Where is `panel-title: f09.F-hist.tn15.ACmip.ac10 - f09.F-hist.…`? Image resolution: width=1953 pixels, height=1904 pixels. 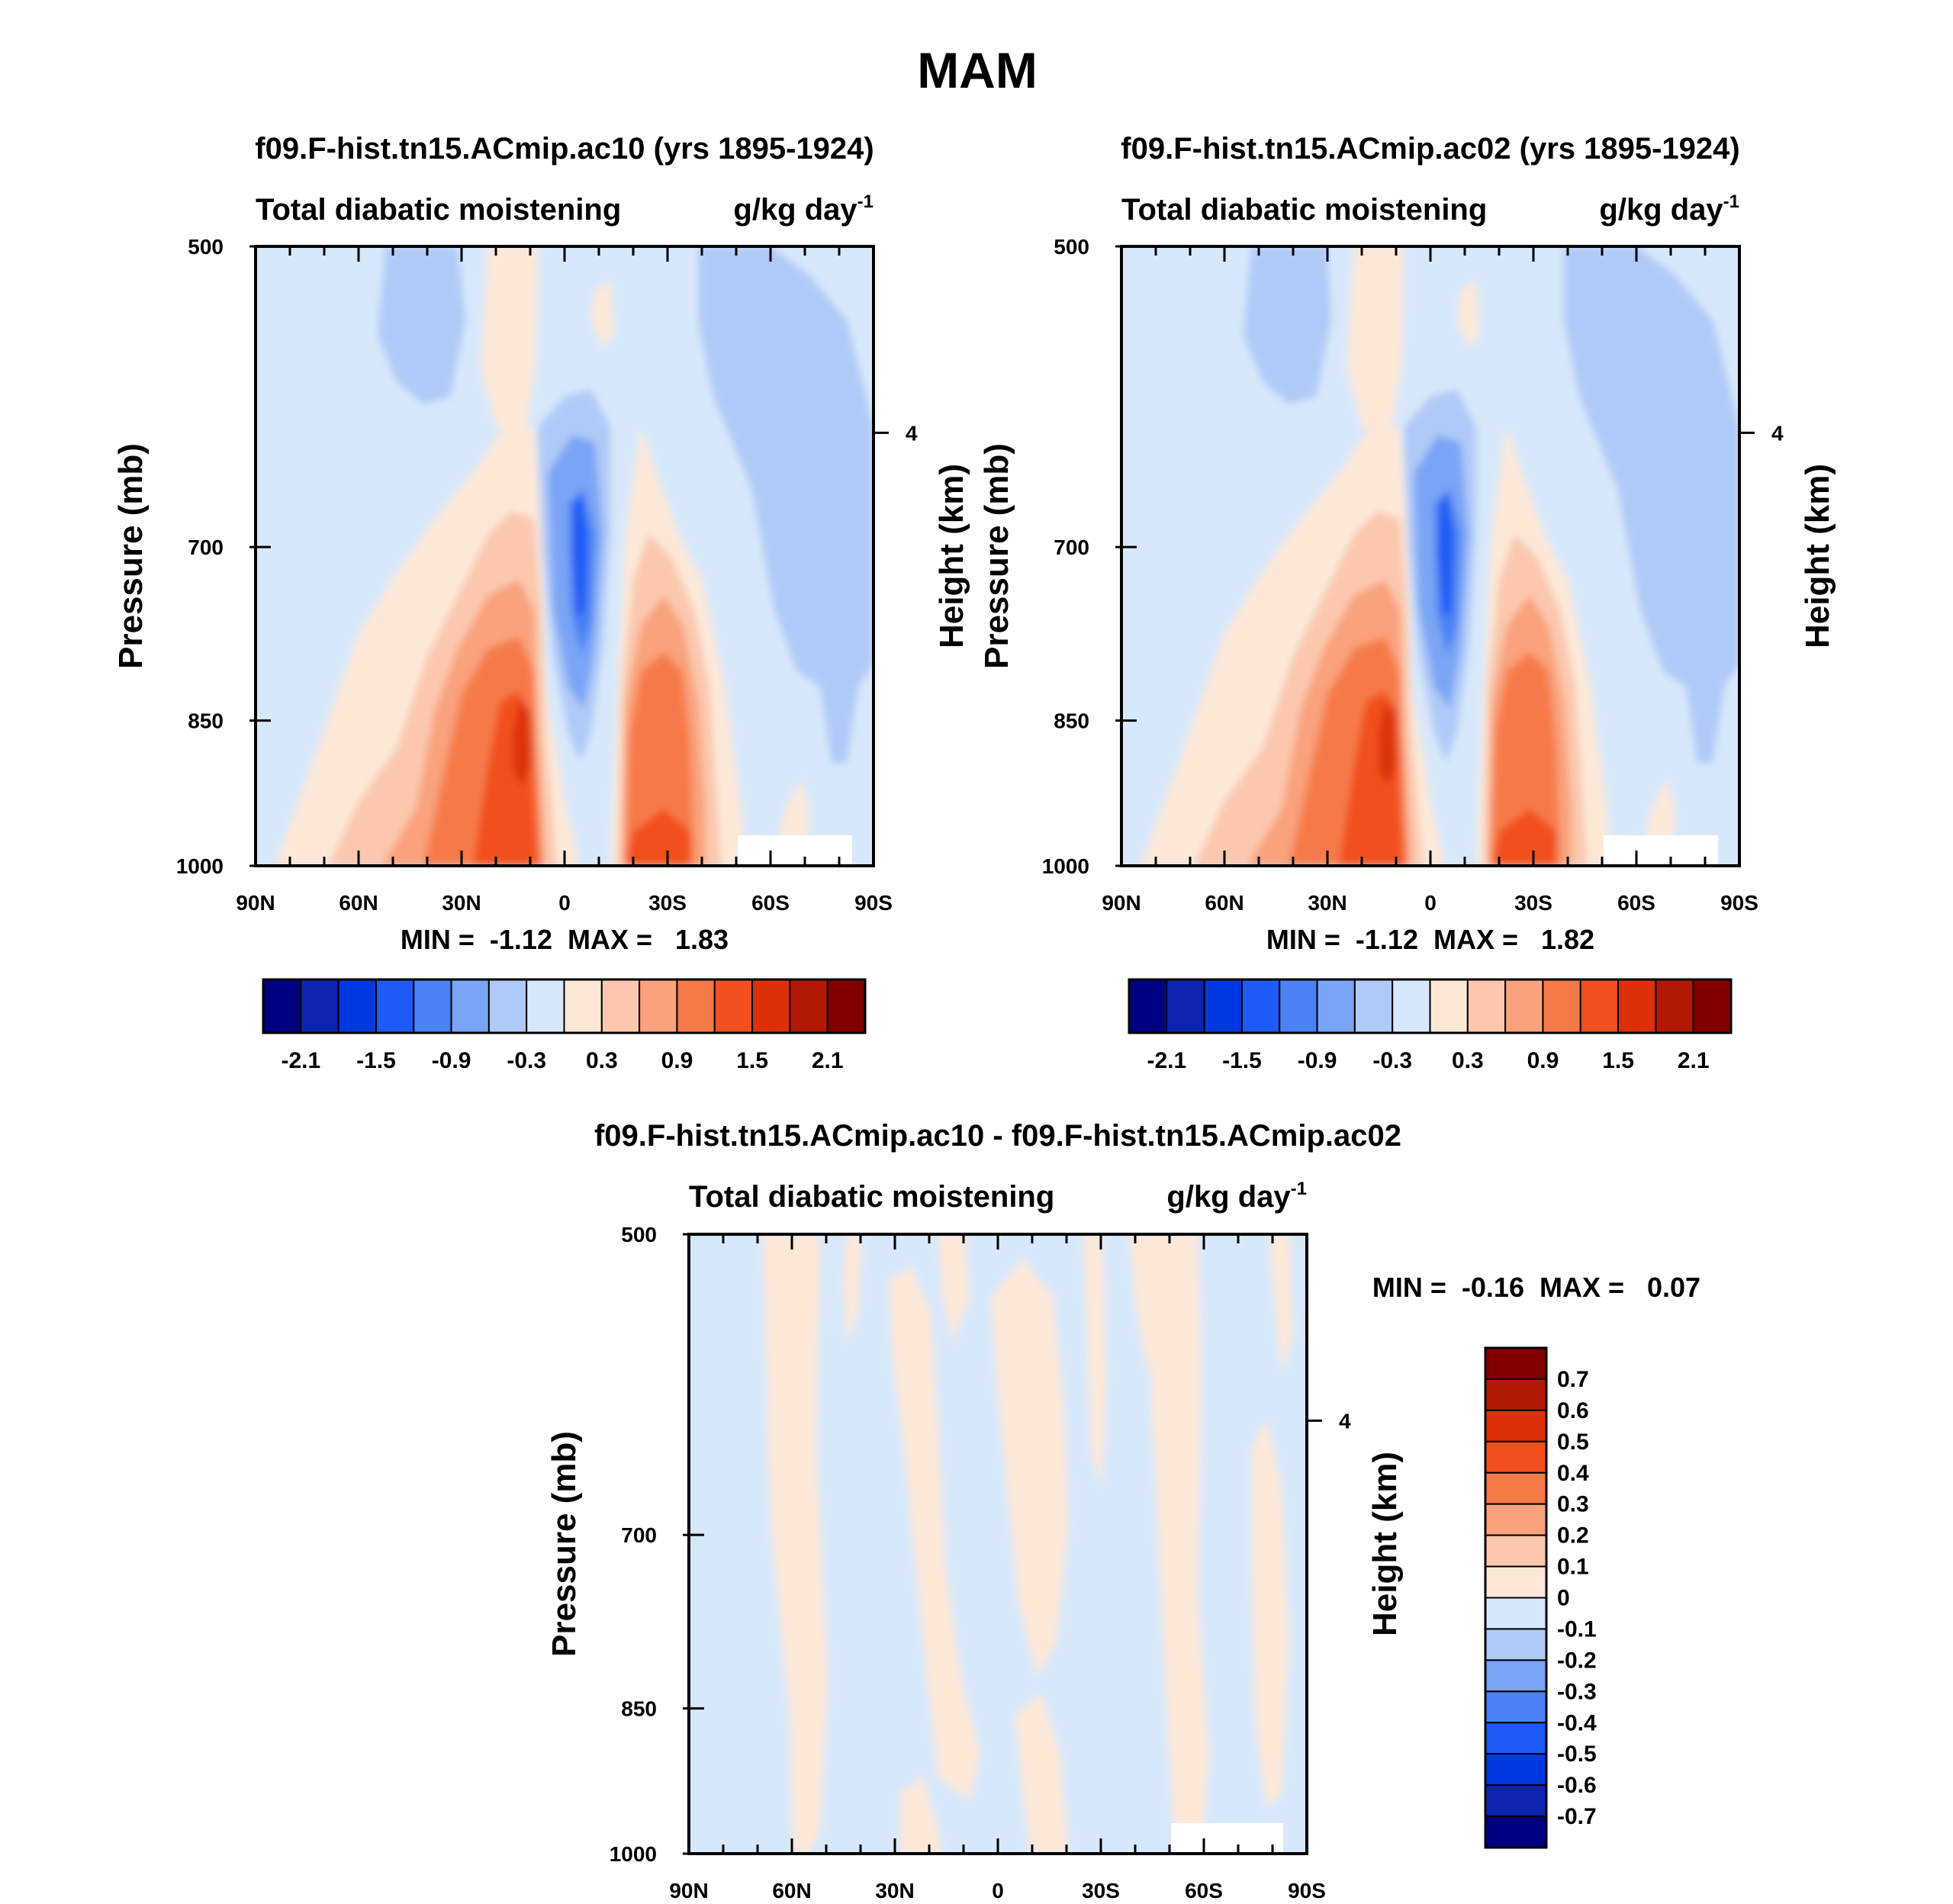
panel-title: f09.F-hist.tn15.ACmip.ac10 - f09.F-hist.… is located at coordinates (997, 1136).